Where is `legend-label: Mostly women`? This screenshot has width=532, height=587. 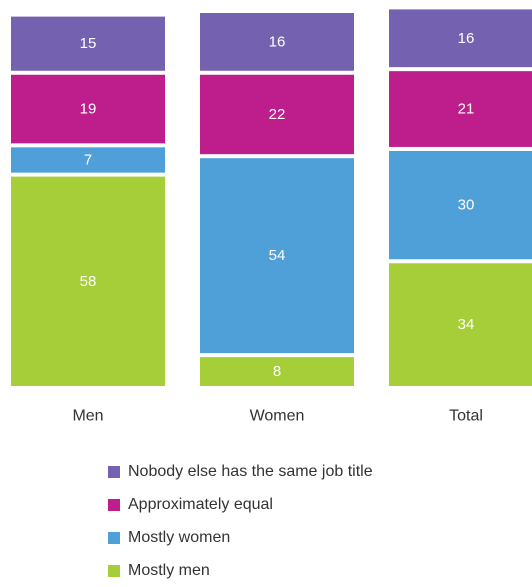
legend-label: Mostly women is located at coordinates (179, 537).